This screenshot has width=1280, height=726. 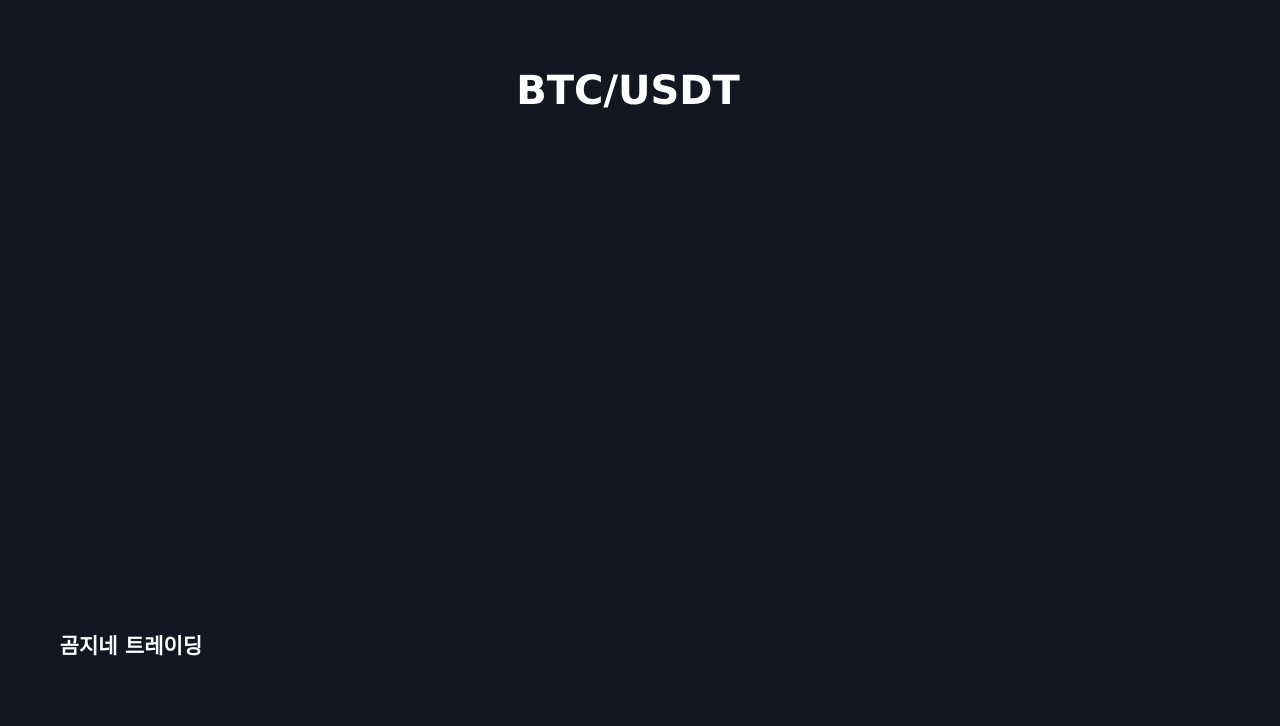 I want to click on chart-title: BTC/USDT, so click(x=628, y=91).